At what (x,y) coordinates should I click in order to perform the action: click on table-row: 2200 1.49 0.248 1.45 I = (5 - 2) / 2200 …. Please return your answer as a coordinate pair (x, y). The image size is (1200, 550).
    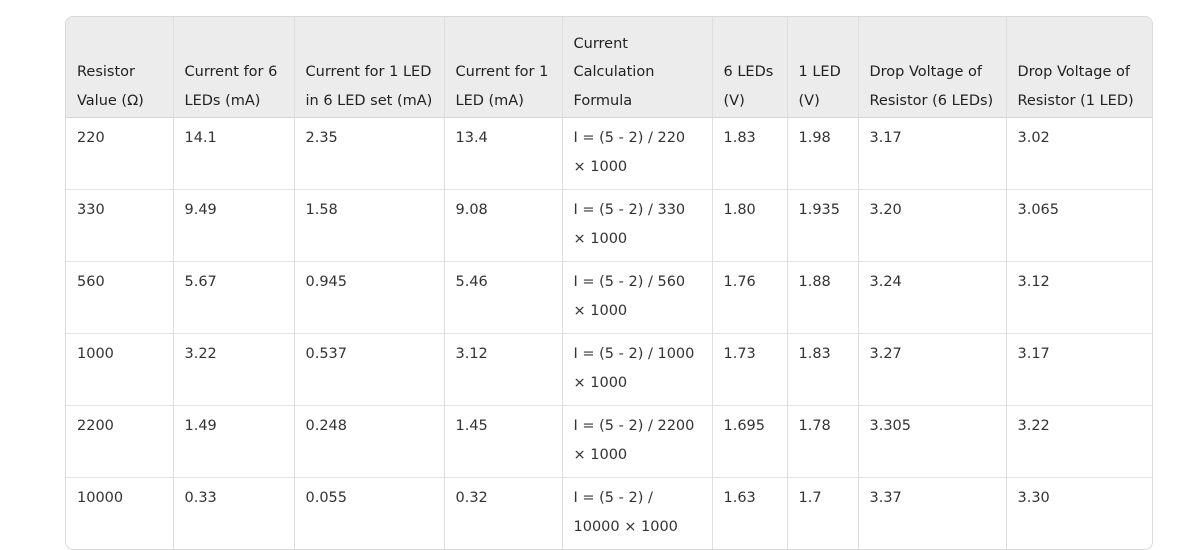
    Looking at the image, I should click on (609, 441).